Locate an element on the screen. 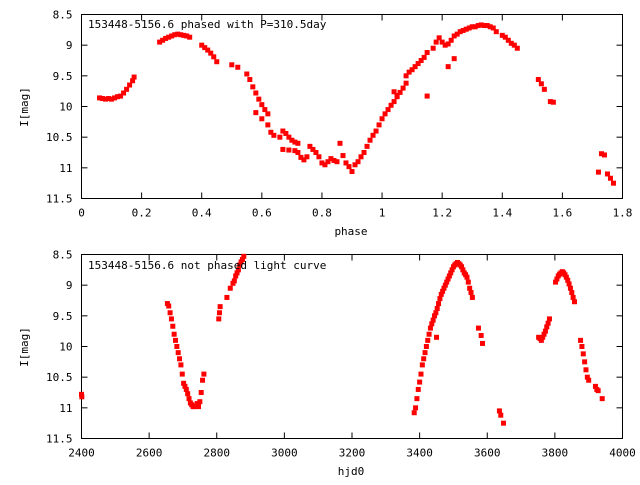  phased-x-tick-label: 0.4 is located at coordinates (202, 213).